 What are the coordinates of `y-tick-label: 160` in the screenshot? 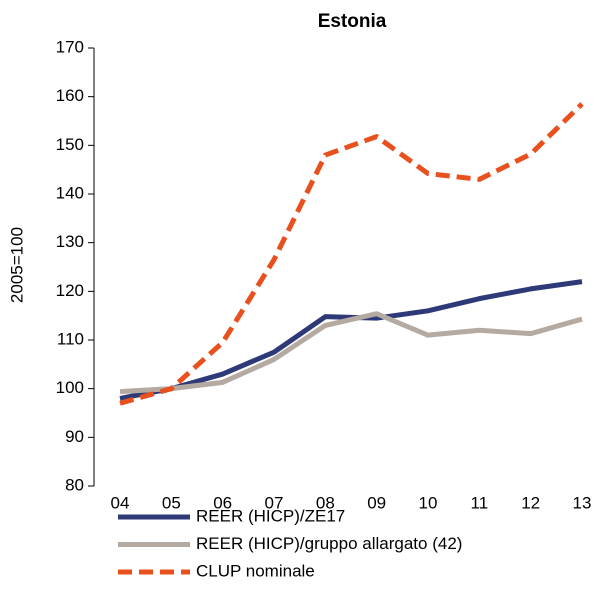 It's located at (70, 95).